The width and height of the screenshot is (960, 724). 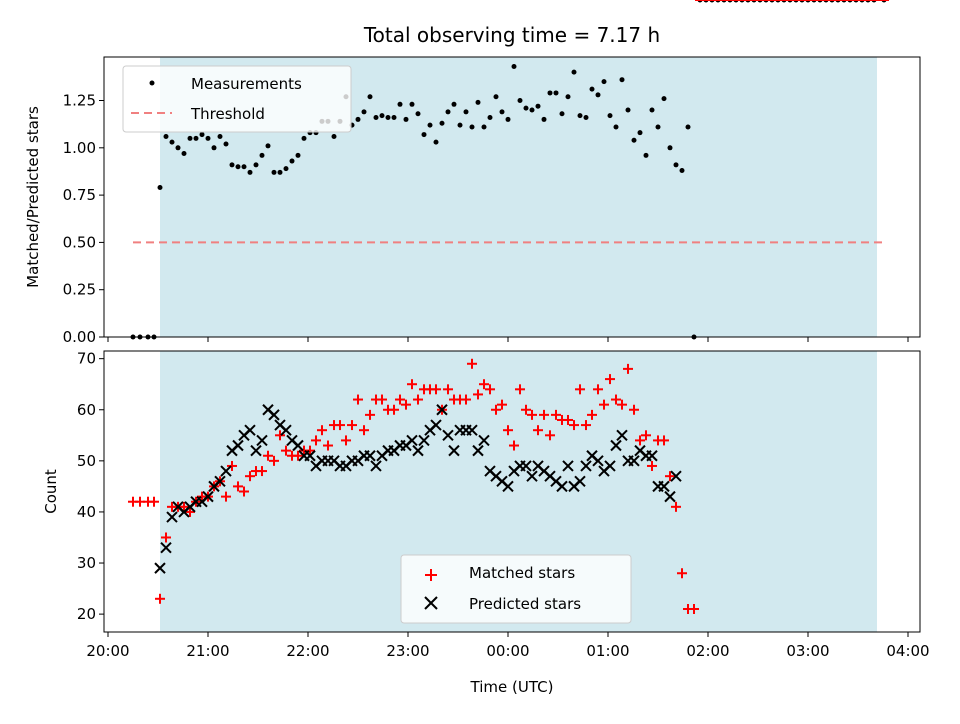 I want to click on bottom-x-tick-label: 02:00, so click(x=707, y=651).